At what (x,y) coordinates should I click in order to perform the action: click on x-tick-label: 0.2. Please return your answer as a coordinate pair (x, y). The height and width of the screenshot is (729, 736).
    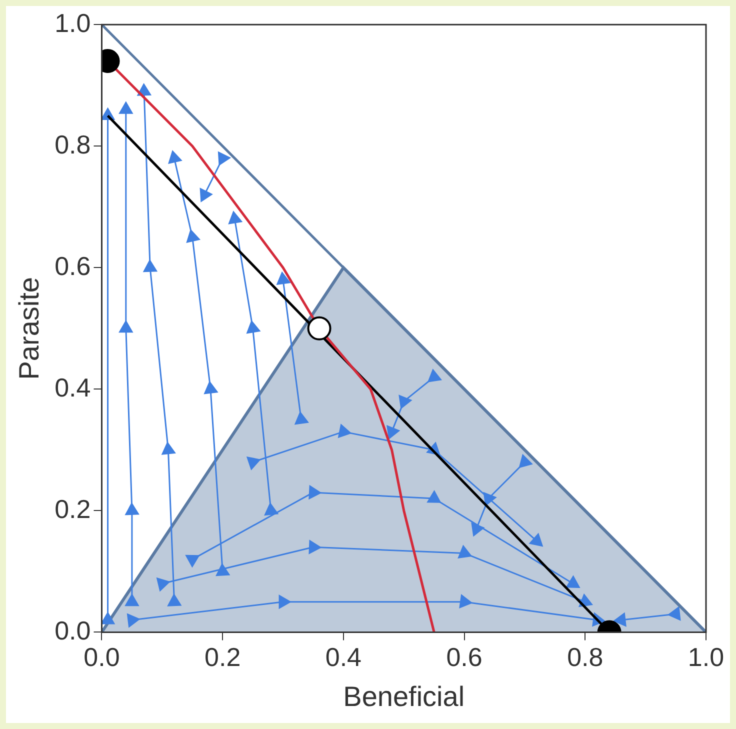
    Looking at the image, I should click on (222, 657).